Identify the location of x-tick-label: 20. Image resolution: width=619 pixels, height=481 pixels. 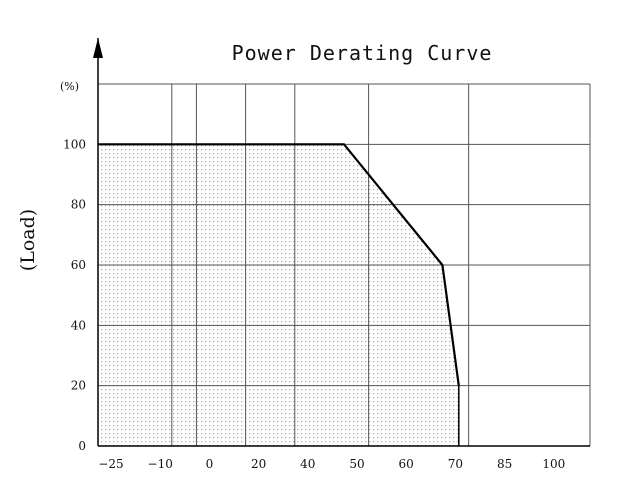
(258, 464).